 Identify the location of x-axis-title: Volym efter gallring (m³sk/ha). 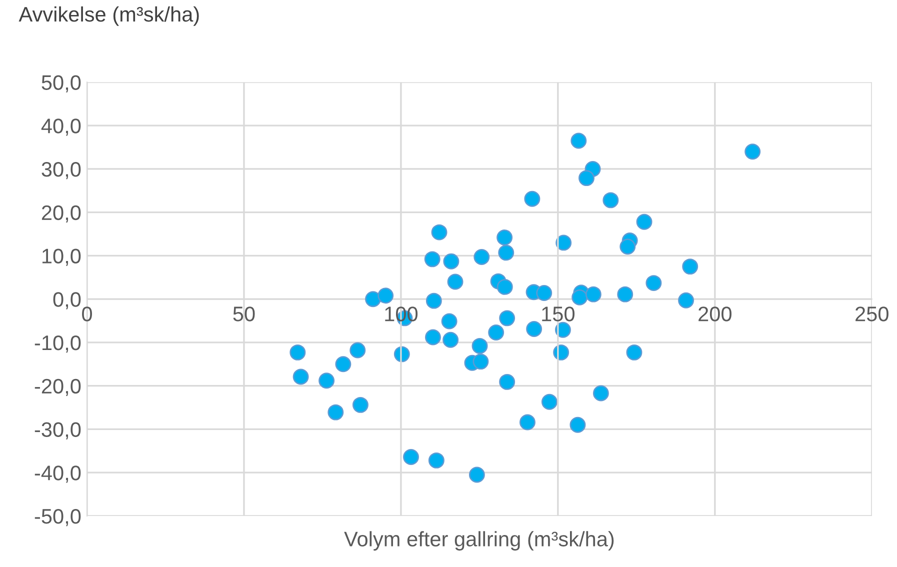
(479, 541).